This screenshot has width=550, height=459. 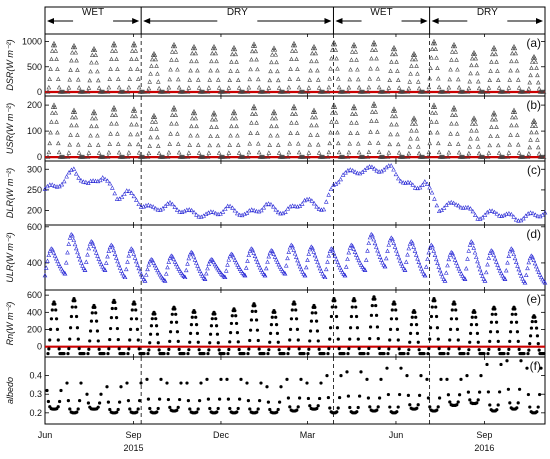 I want to click on panel-5-ylabel: Rn(W m⁻²), so click(x=10, y=324).